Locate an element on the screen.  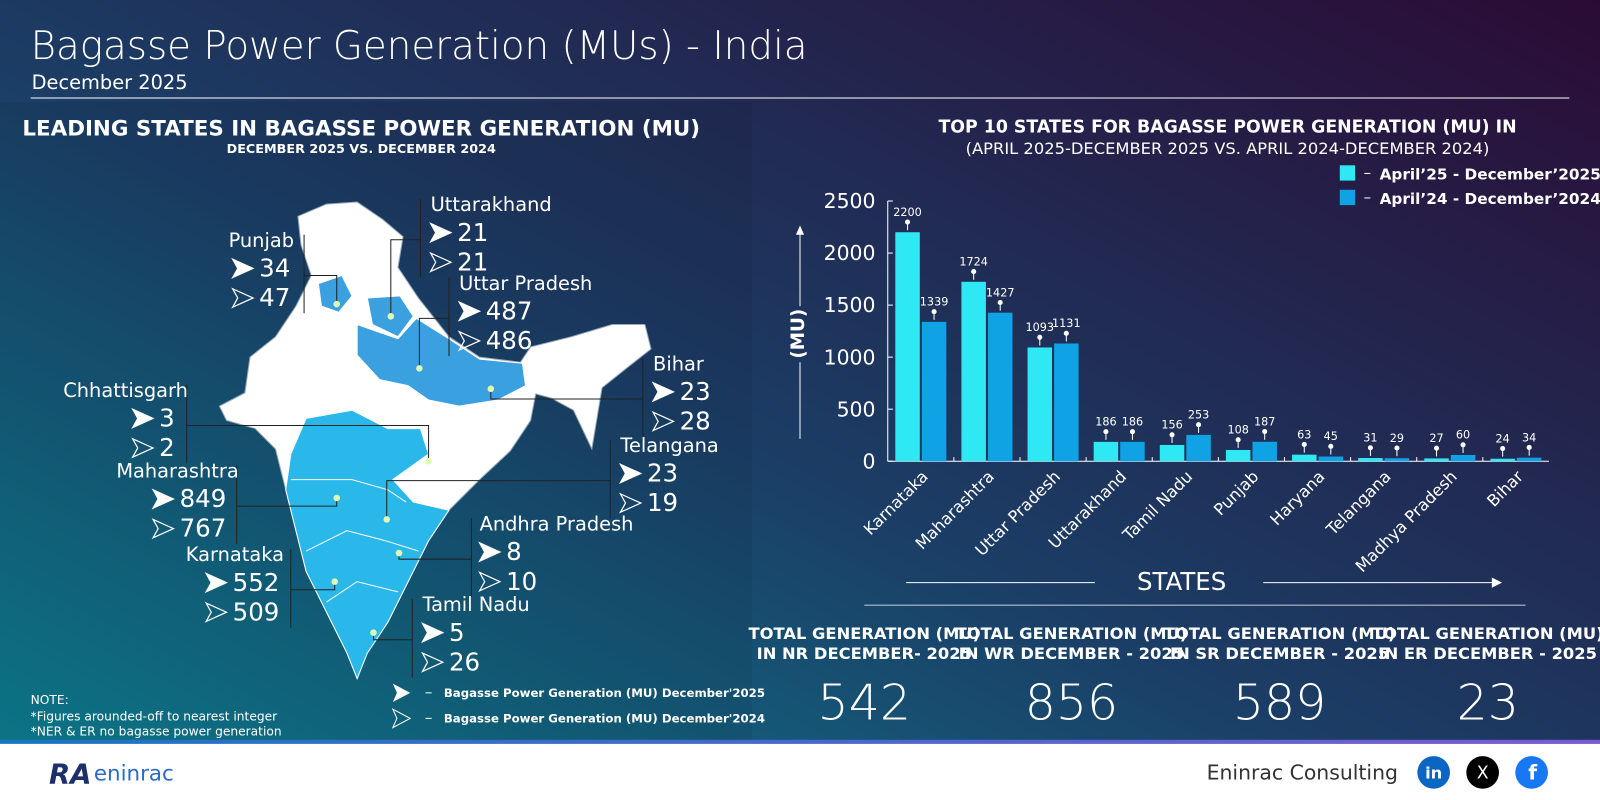
value-2025: 21 is located at coordinates (472, 232).